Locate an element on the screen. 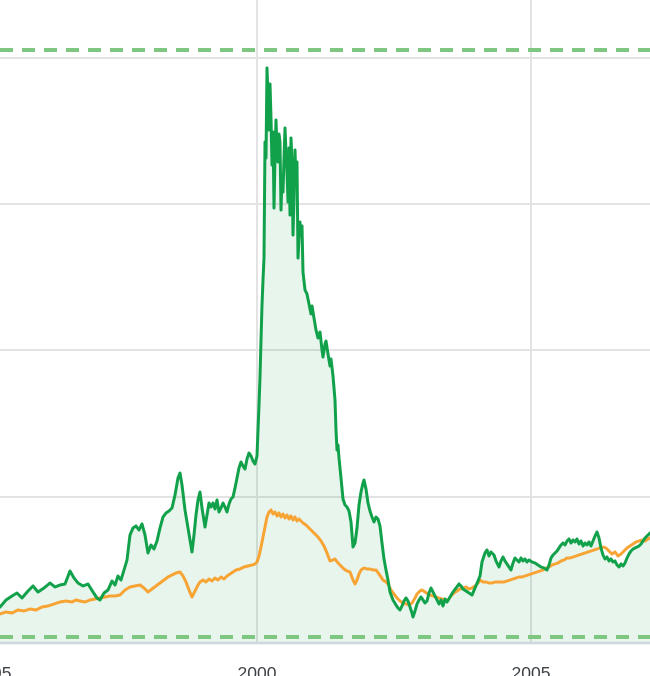  x-tick-label-2000: 2000 is located at coordinates (257, 669).